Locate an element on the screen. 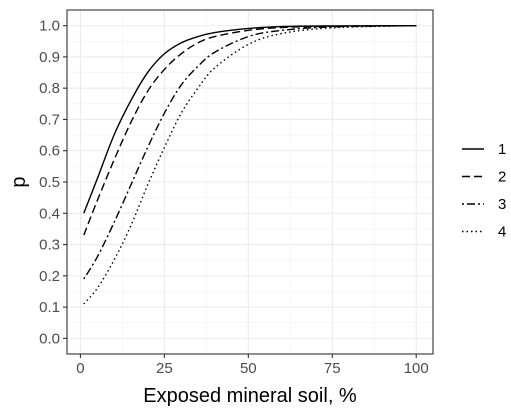  legend-label-4: 4 is located at coordinates (502, 232).